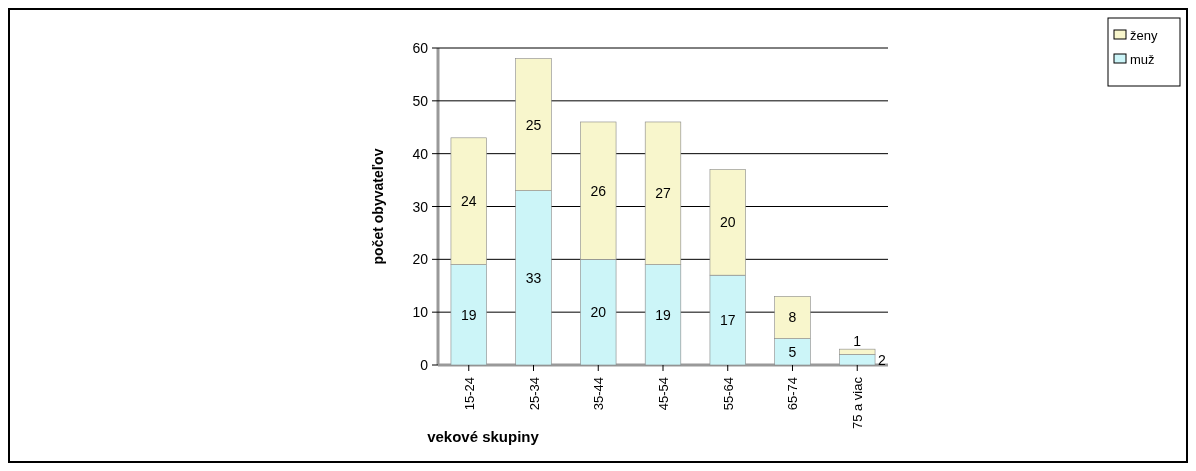 The image size is (1196, 471). What do you see at coordinates (598, 190) in the screenshot?
I see `data-label: 26` at bounding box center [598, 190].